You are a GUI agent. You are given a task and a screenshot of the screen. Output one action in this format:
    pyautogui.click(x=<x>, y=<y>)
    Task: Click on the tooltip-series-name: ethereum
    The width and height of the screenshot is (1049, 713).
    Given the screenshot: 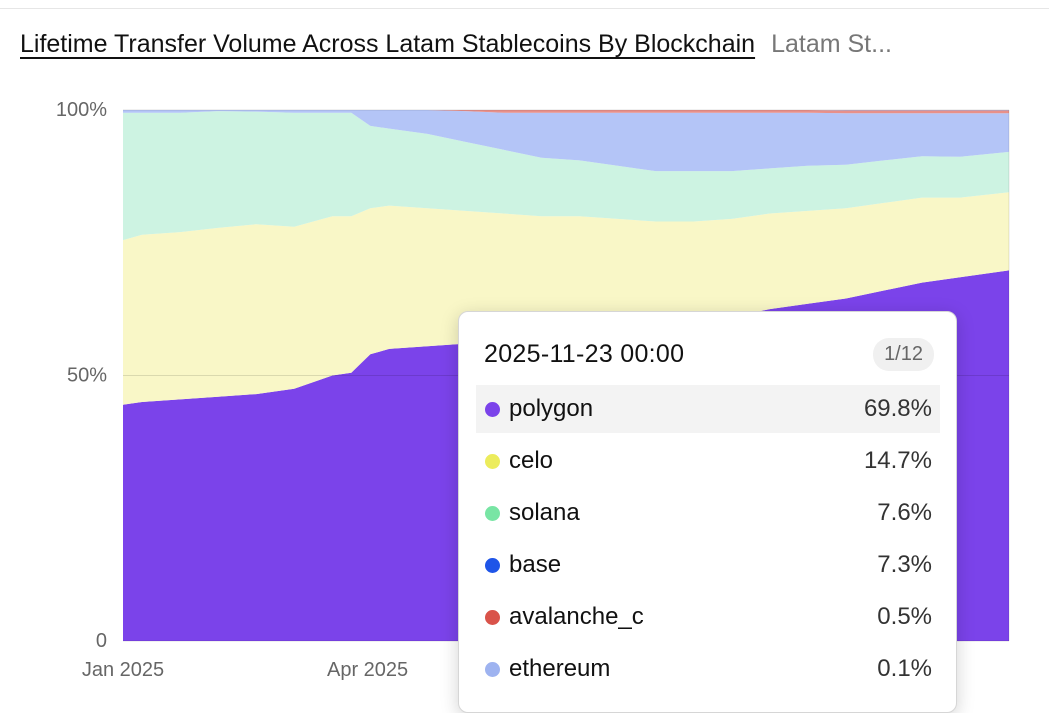 What is the action you would take?
    pyautogui.click(x=560, y=668)
    